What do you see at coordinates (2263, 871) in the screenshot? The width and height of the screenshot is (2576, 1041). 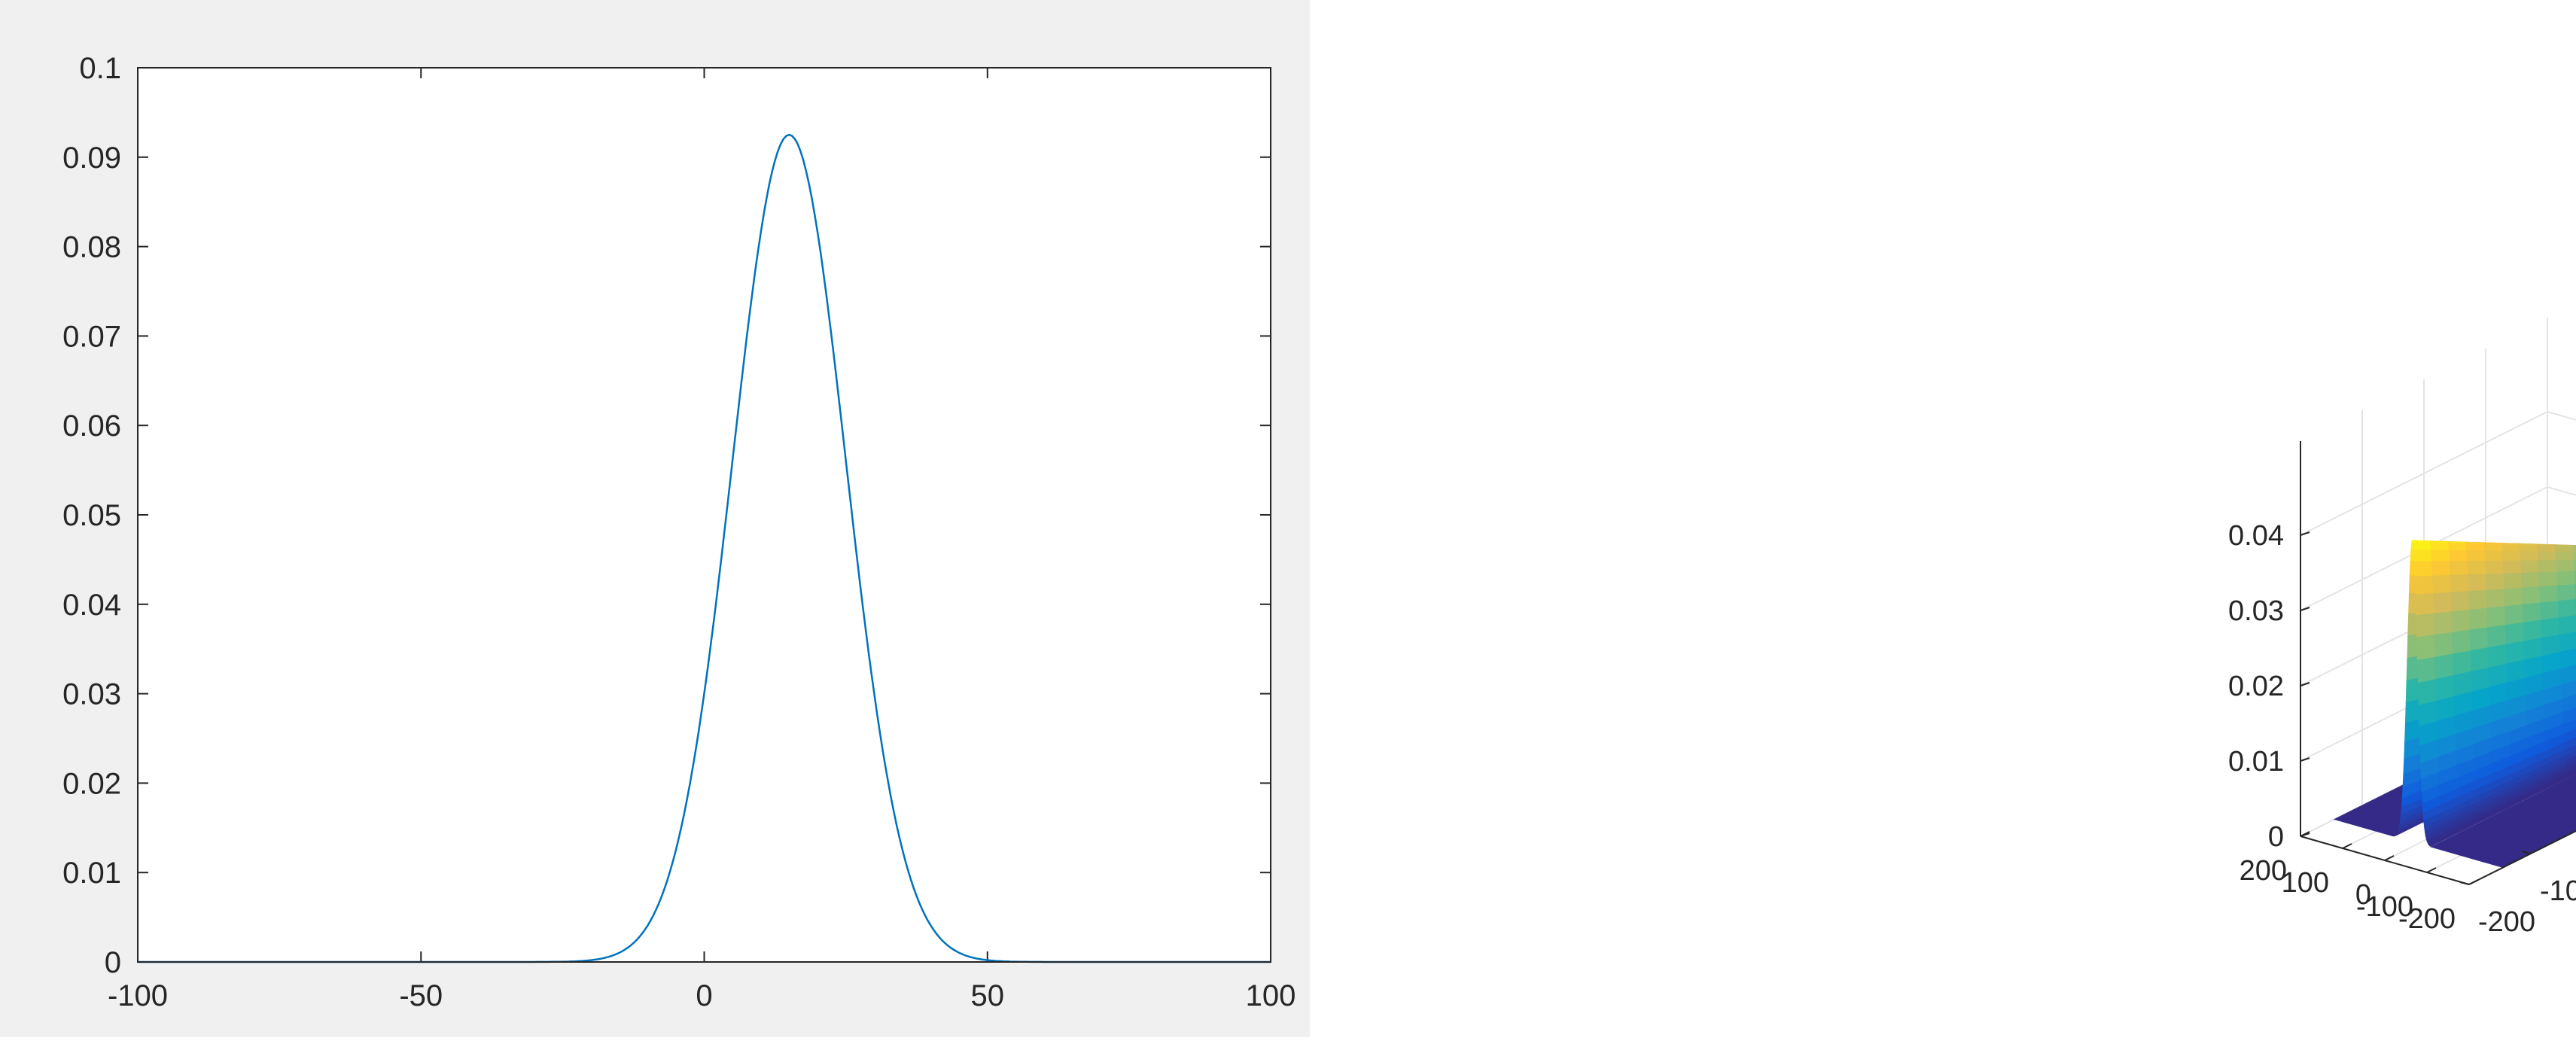 I see `y-tick-label: 200` at bounding box center [2263, 871].